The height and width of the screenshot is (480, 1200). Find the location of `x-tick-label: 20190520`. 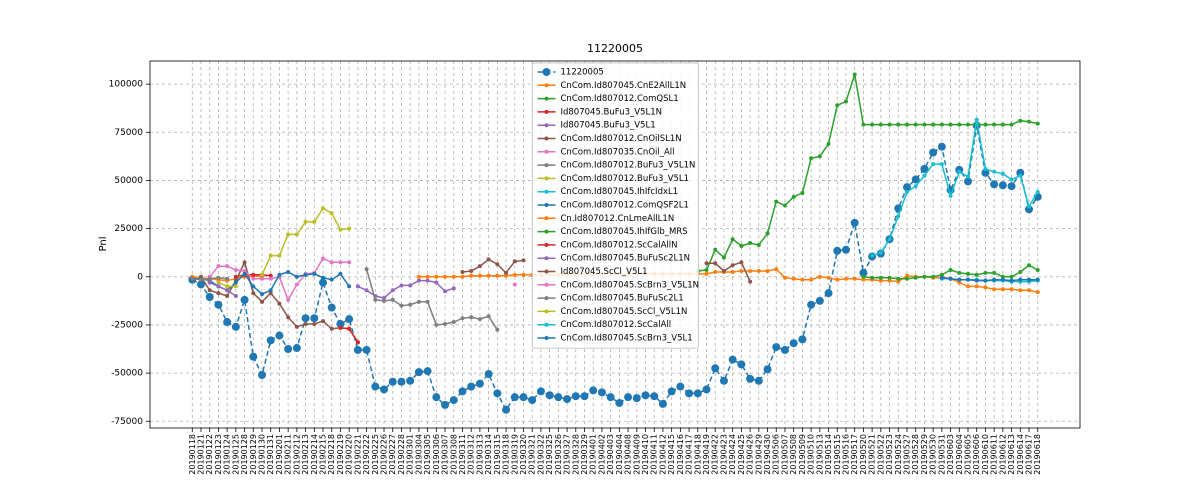

x-tick-label: 20190520 is located at coordinates (863, 454).